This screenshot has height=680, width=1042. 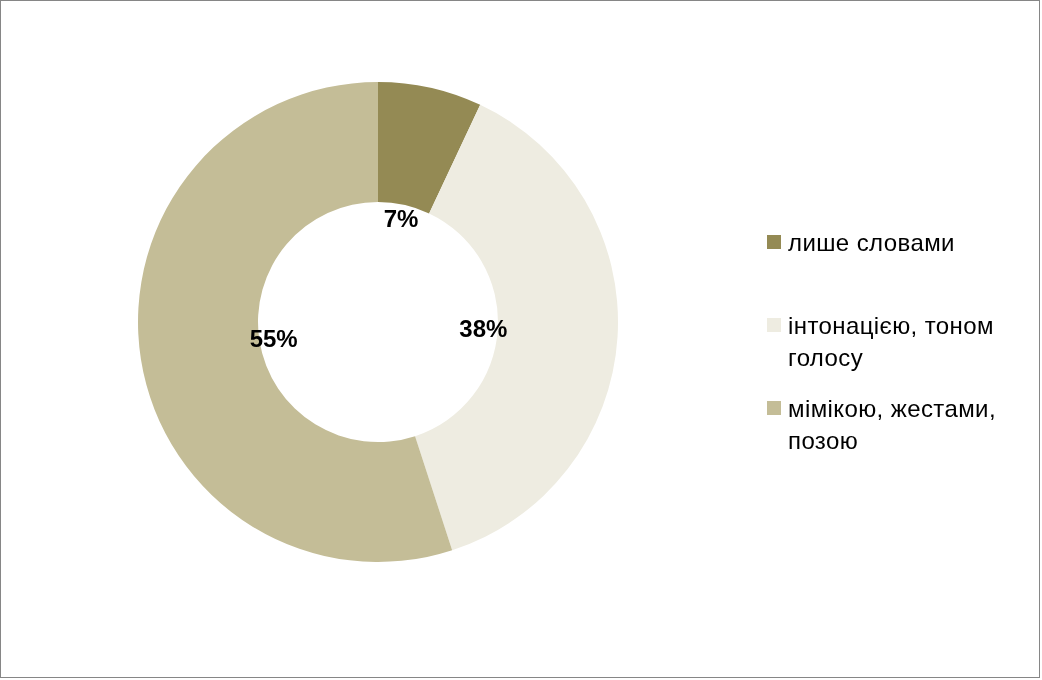 I want to click on legend-label: лише словами, so click(x=871, y=242).